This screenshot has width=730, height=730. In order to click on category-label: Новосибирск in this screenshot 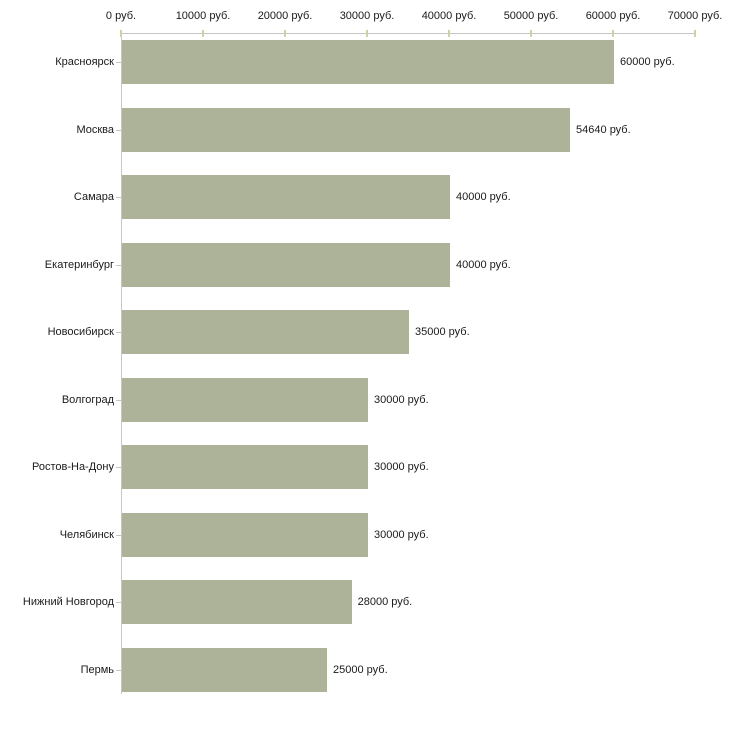, I will do `click(80, 332)`.